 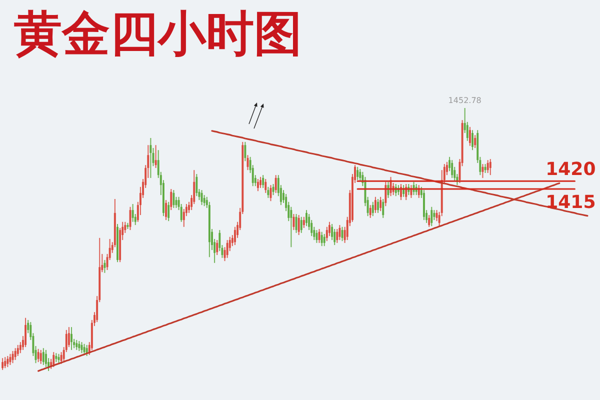 What do you see at coordinates (465, 100) in the screenshot?
I see `annotation: 1452.78` at bounding box center [465, 100].